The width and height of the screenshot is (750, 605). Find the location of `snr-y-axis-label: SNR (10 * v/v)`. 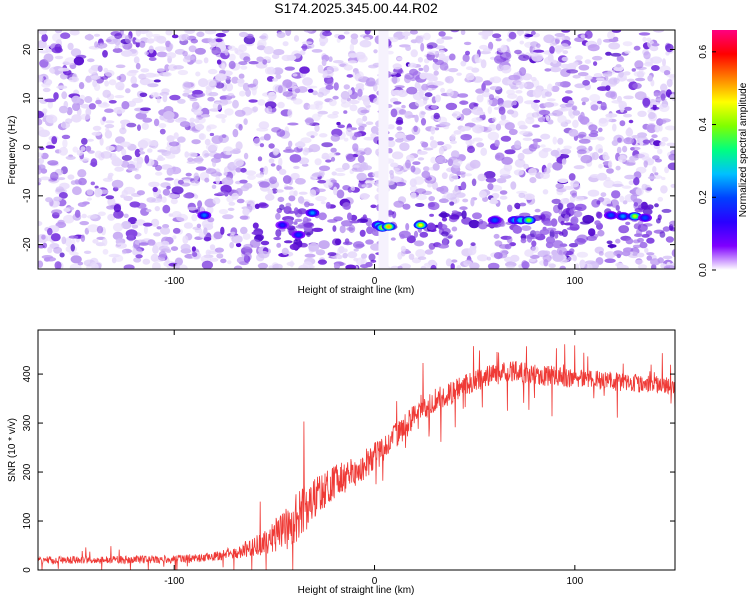

snr-y-axis-label: SNR (10 * v/v) is located at coordinates (12, 450).